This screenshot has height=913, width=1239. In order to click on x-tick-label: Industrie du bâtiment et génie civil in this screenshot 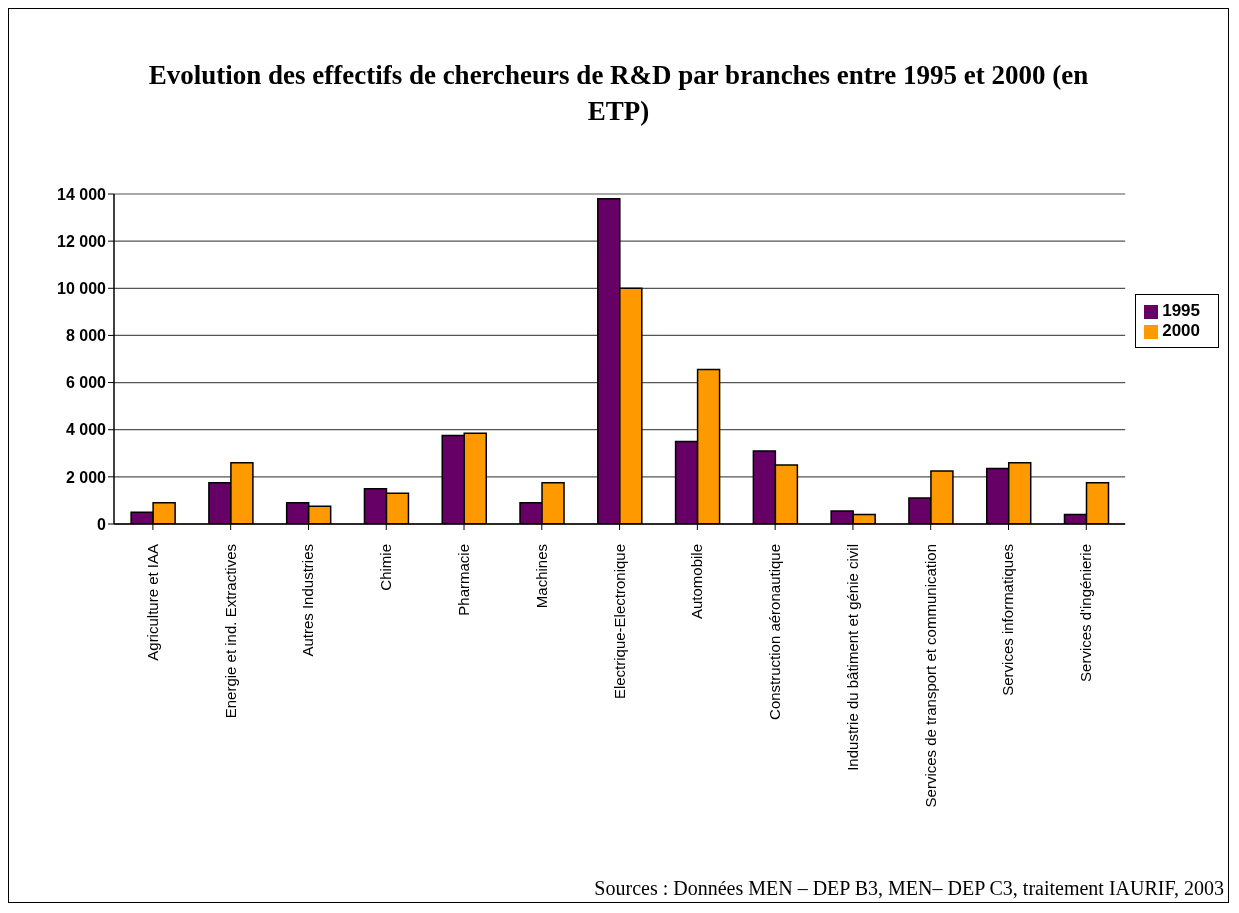, I will do `click(852, 657)`.